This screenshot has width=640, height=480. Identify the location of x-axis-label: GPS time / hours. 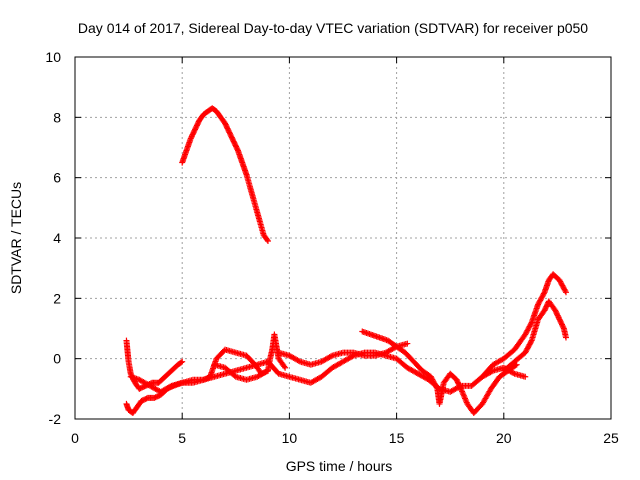
(339, 466).